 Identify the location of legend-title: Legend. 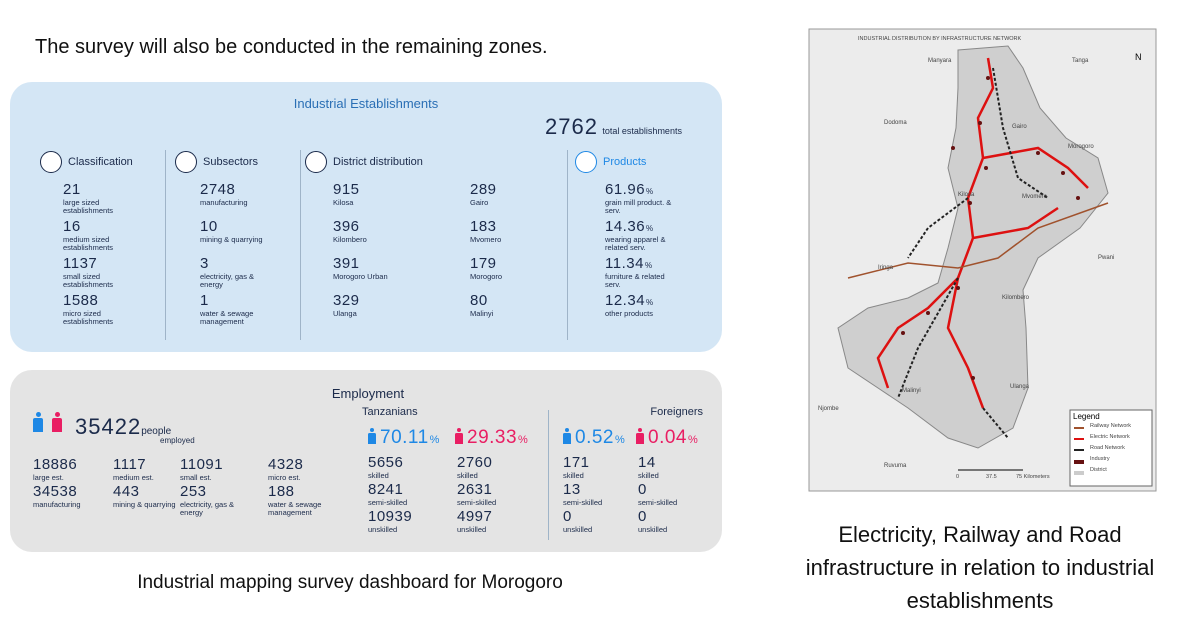
(1086, 416).